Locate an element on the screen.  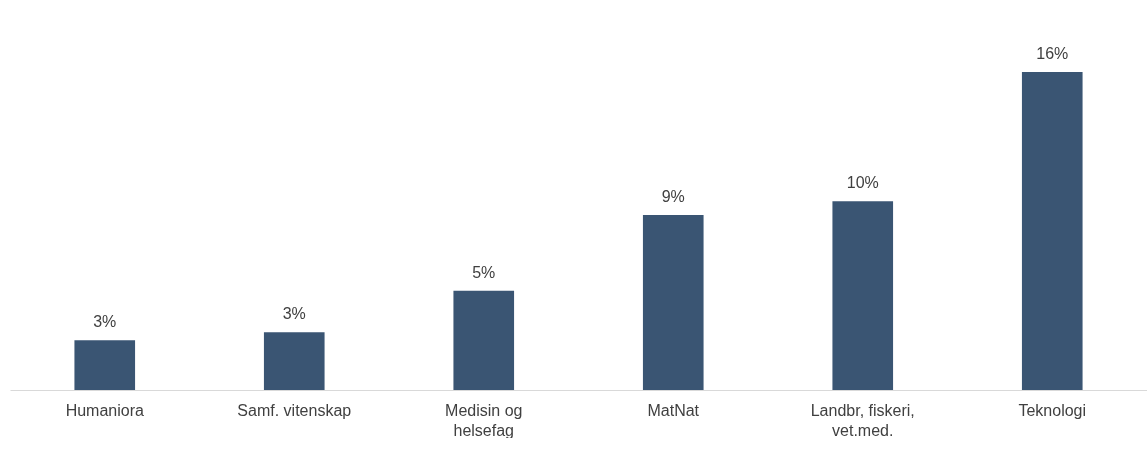
data-label: 5% is located at coordinates (484, 272).